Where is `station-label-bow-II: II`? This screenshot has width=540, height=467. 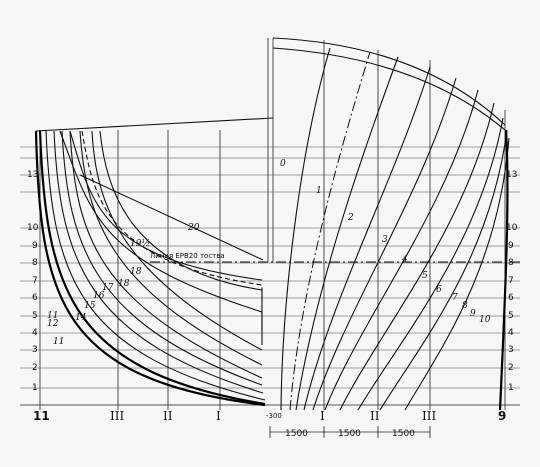 station-label-bow-II: II is located at coordinates (375, 416).